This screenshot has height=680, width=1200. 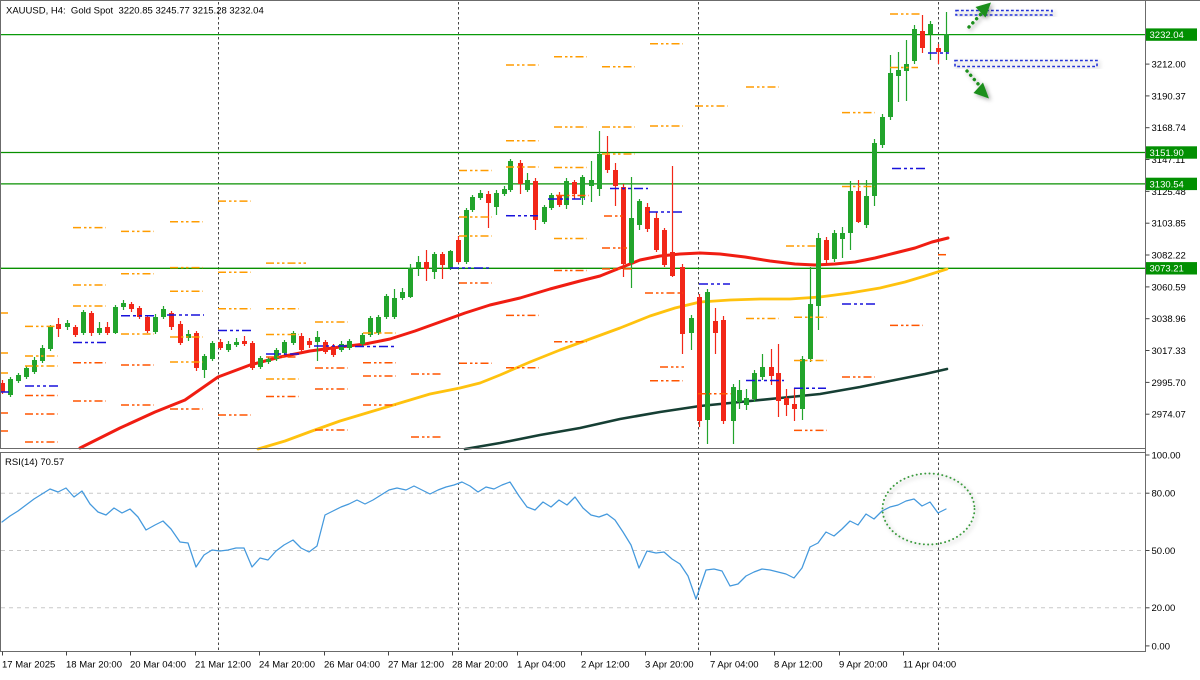 I want to click on svg-text: 2 Apr 12:00, so click(x=605, y=665).